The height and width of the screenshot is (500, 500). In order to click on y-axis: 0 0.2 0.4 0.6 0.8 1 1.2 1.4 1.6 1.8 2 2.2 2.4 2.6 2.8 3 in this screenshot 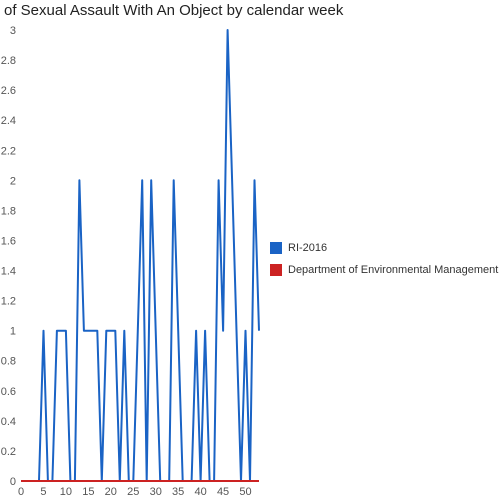, I will do `click(8, 256)`.